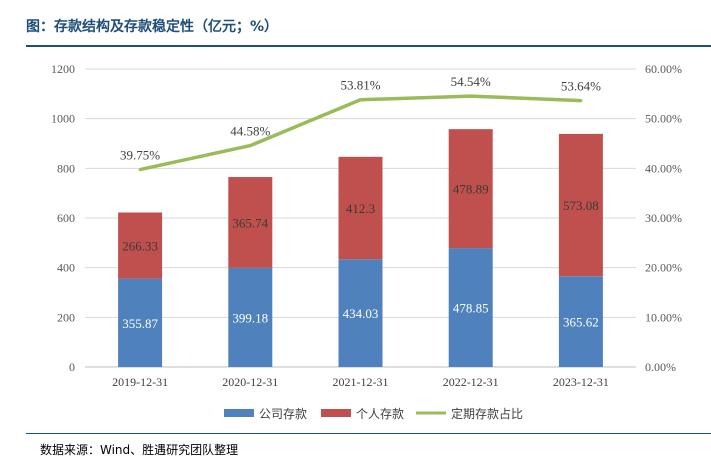 This screenshot has width=711, height=463. What do you see at coordinates (663, 69) in the screenshot?
I see `y-right-tick-label: 60.00%` at bounding box center [663, 69].